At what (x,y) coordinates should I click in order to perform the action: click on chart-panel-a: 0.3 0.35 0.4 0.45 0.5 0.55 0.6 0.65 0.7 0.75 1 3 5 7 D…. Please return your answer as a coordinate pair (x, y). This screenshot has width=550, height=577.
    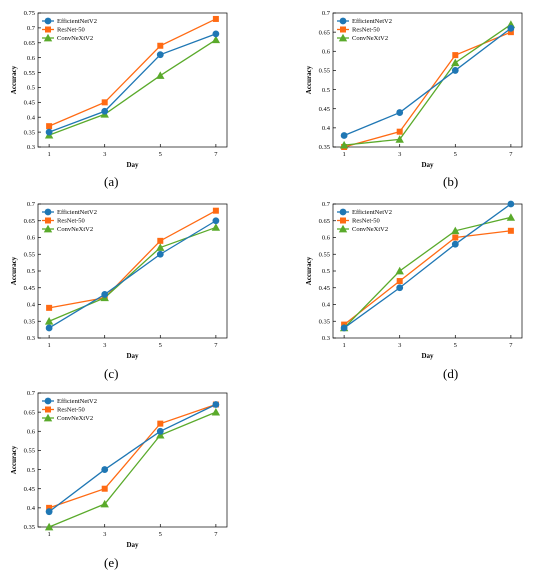
    Looking at the image, I should click on (119, 89).